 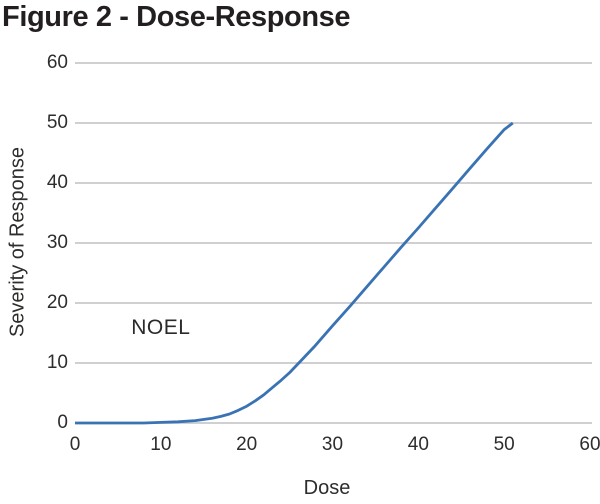 What do you see at coordinates (17, 242) in the screenshot?
I see `y-axis-title: Severity of Response` at bounding box center [17, 242].